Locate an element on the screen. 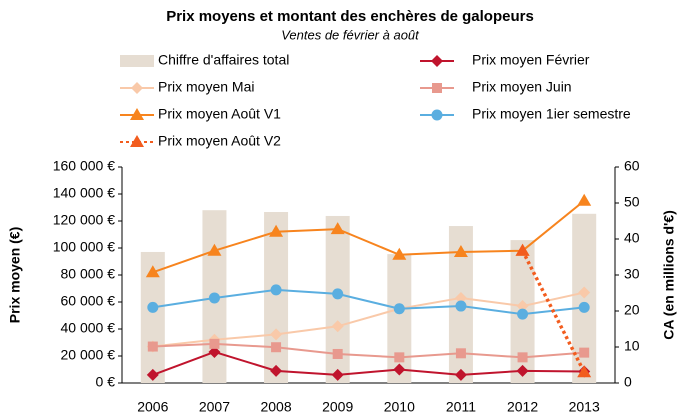 This screenshot has height=418, width=687. legend-swatch is located at coordinates (137, 61).